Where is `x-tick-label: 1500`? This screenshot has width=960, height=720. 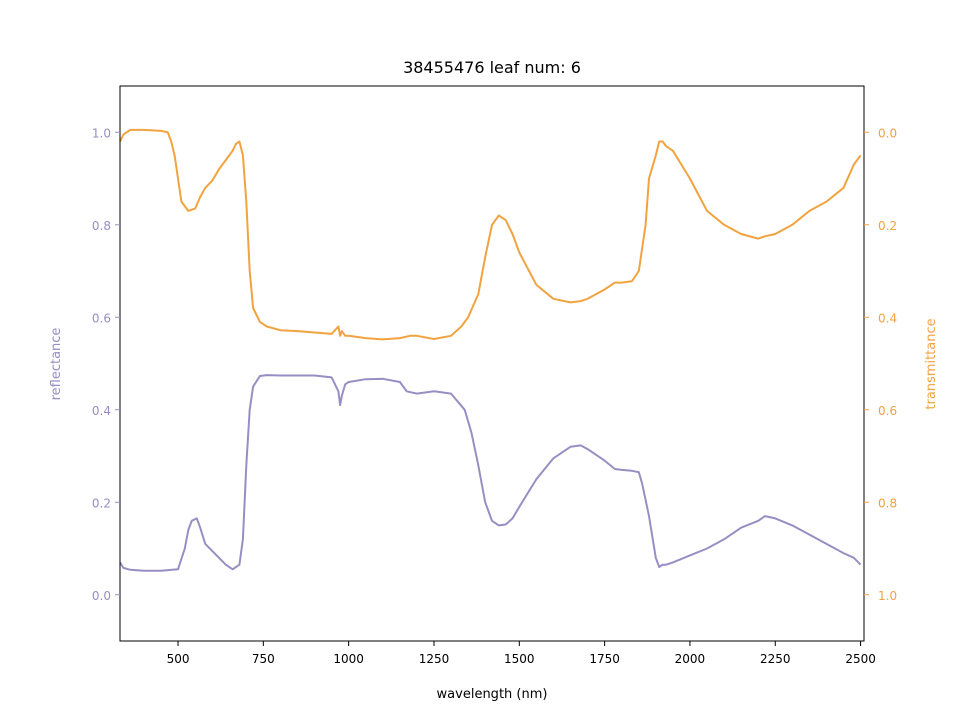 x-tick-label: 1500 is located at coordinates (519, 659).